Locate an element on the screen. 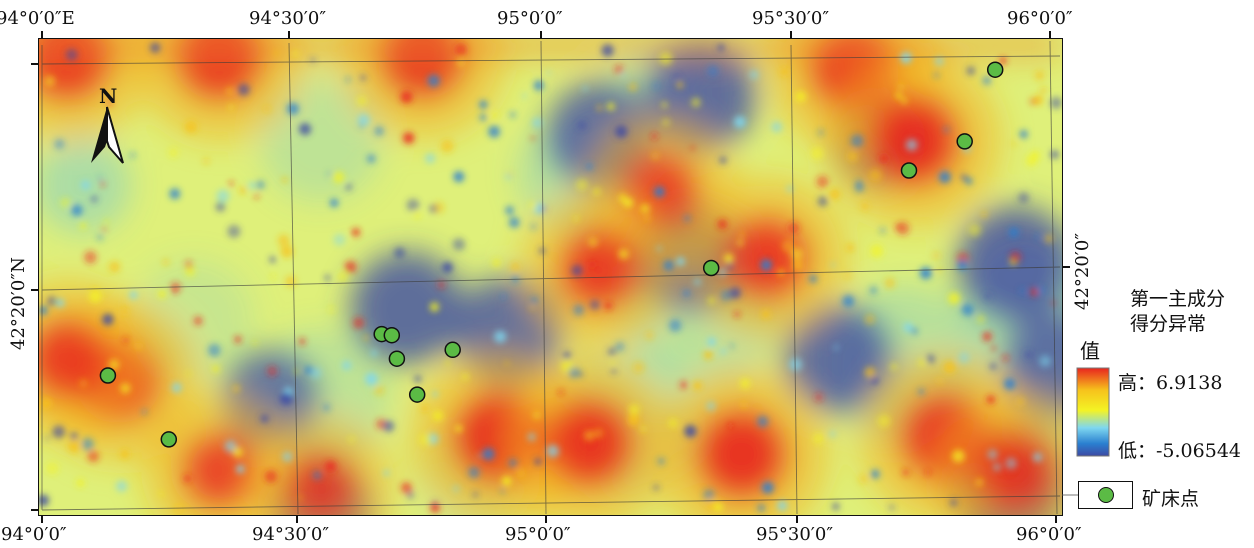 The height and width of the screenshot is (548, 1254). legend-high-label: 高：6.9138 is located at coordinates (1170, 383).